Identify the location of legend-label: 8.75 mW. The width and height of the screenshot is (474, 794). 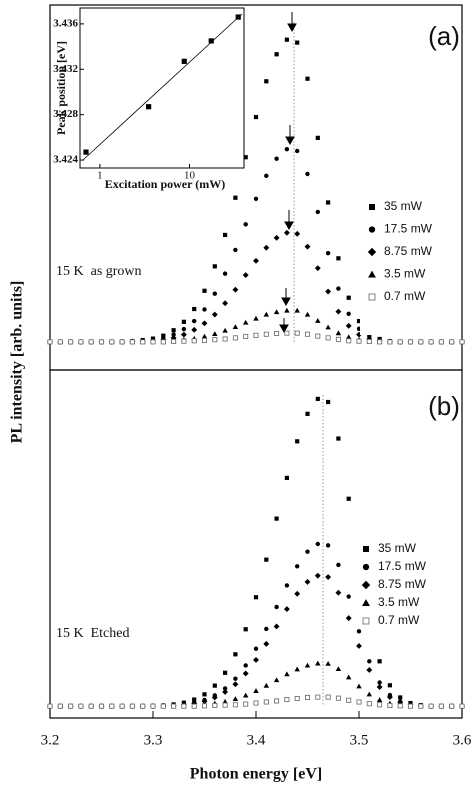
(408, 251).